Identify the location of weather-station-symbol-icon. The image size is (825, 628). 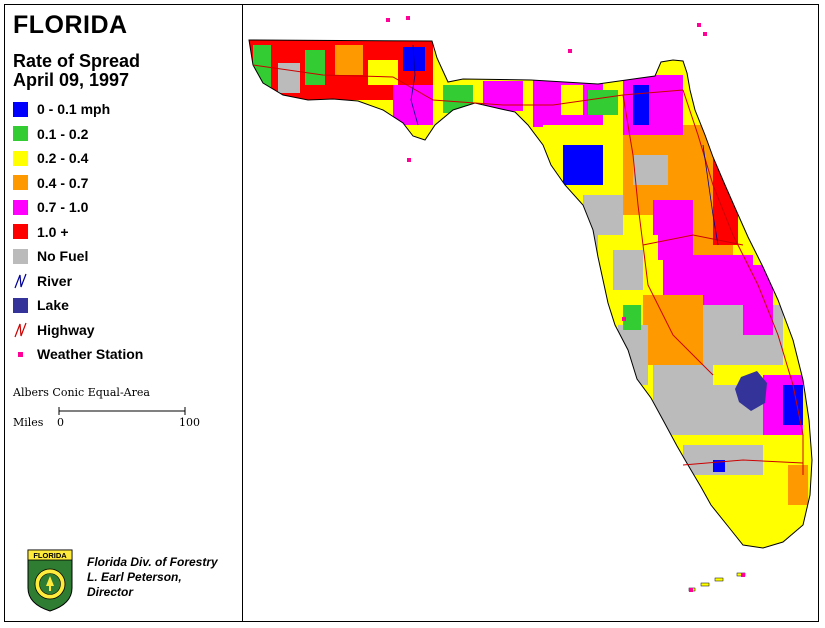
(20, 354).